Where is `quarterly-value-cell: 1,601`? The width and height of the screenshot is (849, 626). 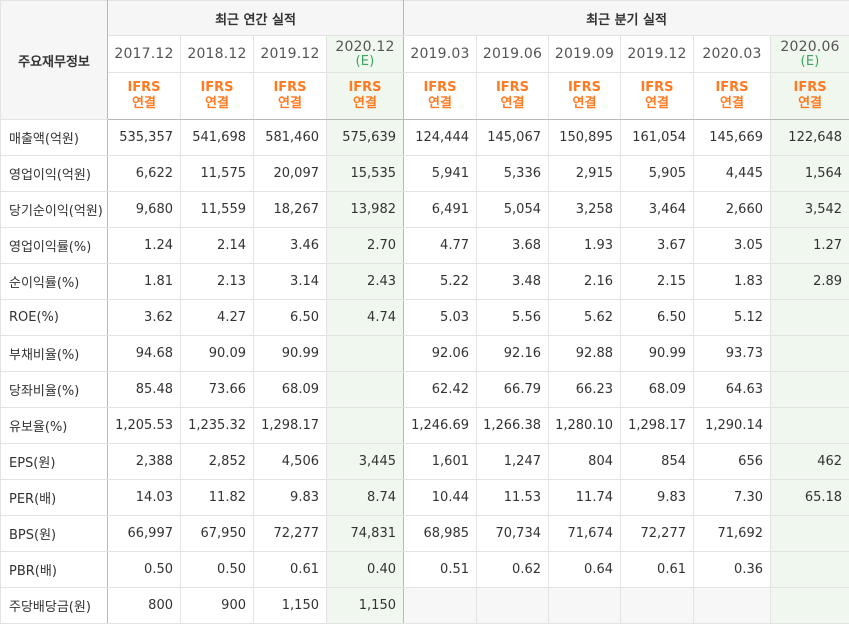 quarterly-value-cell: 1,601 is located at coordinates (440, 461).